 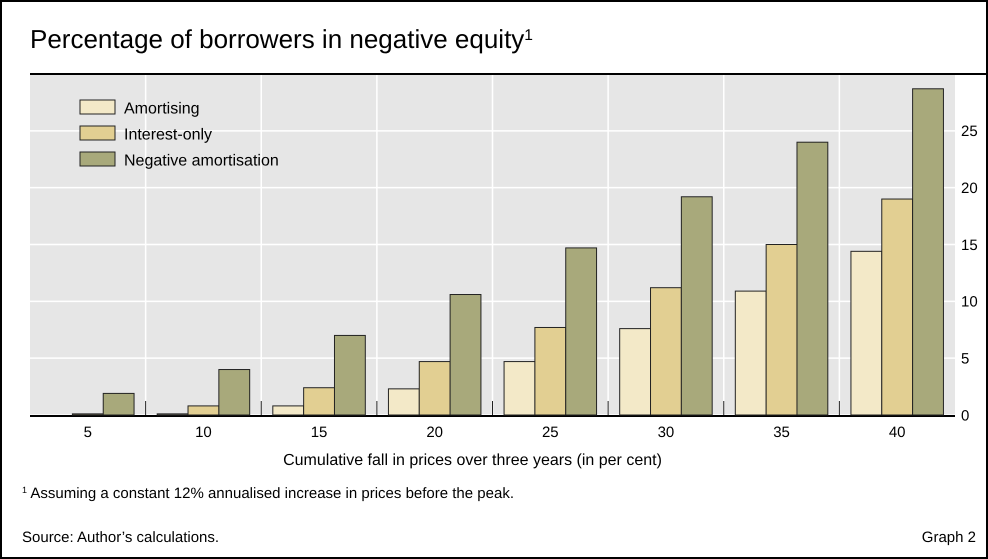 What do you see at coordinates (969, 302) in the screenshot?
I see `y-tick-label: 10` at bounding box center [969, 302].